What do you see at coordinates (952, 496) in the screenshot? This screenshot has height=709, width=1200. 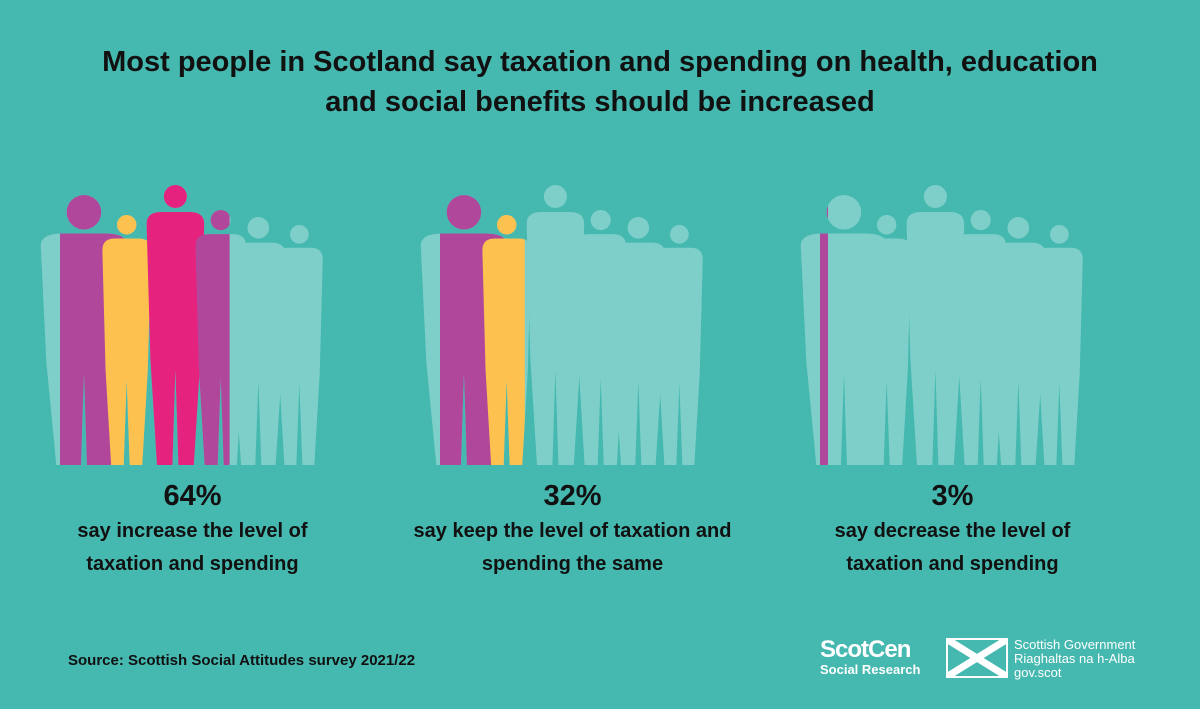 I see `value-label: 3%` at bounding box center [952, 496].